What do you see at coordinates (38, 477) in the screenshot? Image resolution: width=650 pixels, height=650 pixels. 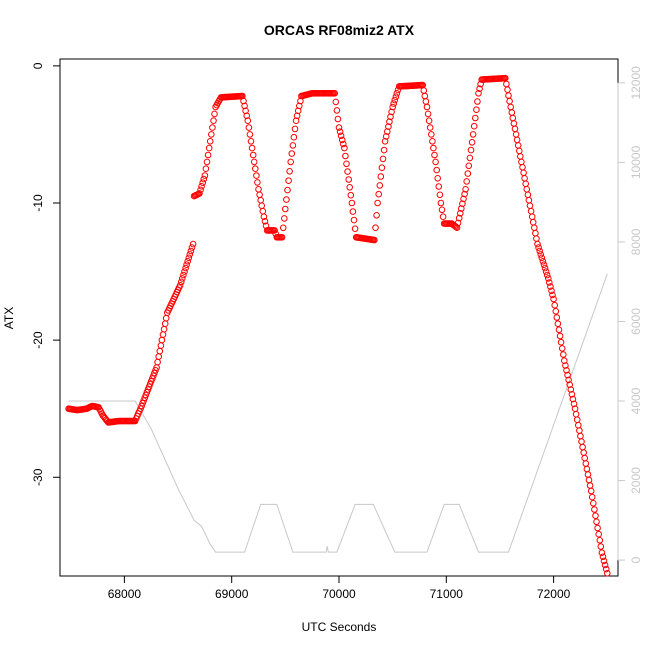 I see `y-tick-label: -30` at bounding box center [38, 477].